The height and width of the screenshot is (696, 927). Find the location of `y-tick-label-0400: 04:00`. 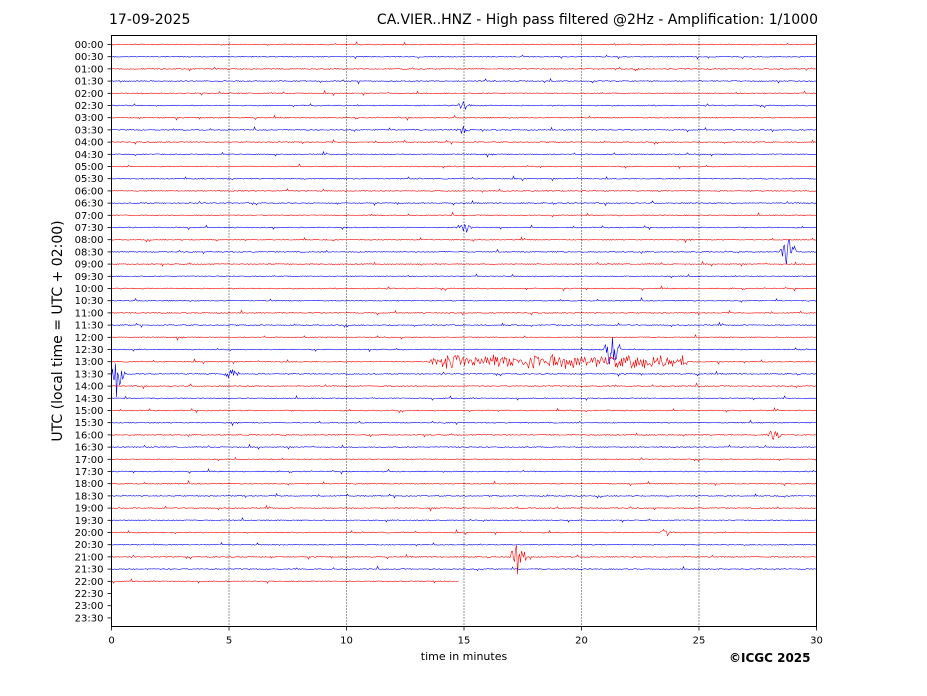

y-tick-label-0400: 04:00 is located at coordinates (89, 143).